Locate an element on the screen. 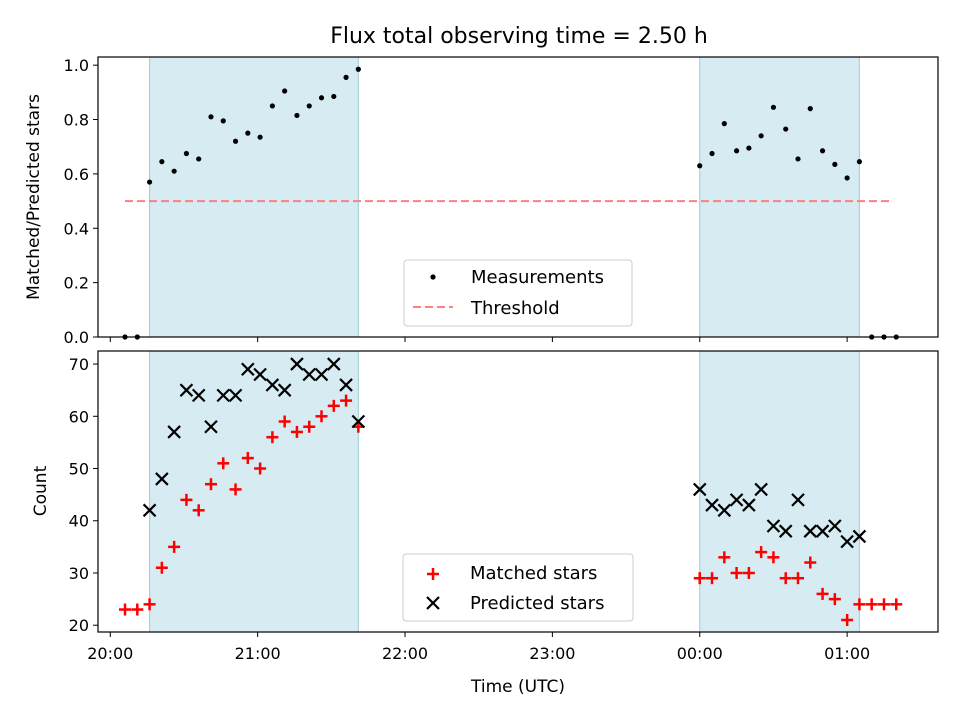 The width and height of the screenshot is (960, 720). legend-marker-predicted is located at coordinates (433, 603).